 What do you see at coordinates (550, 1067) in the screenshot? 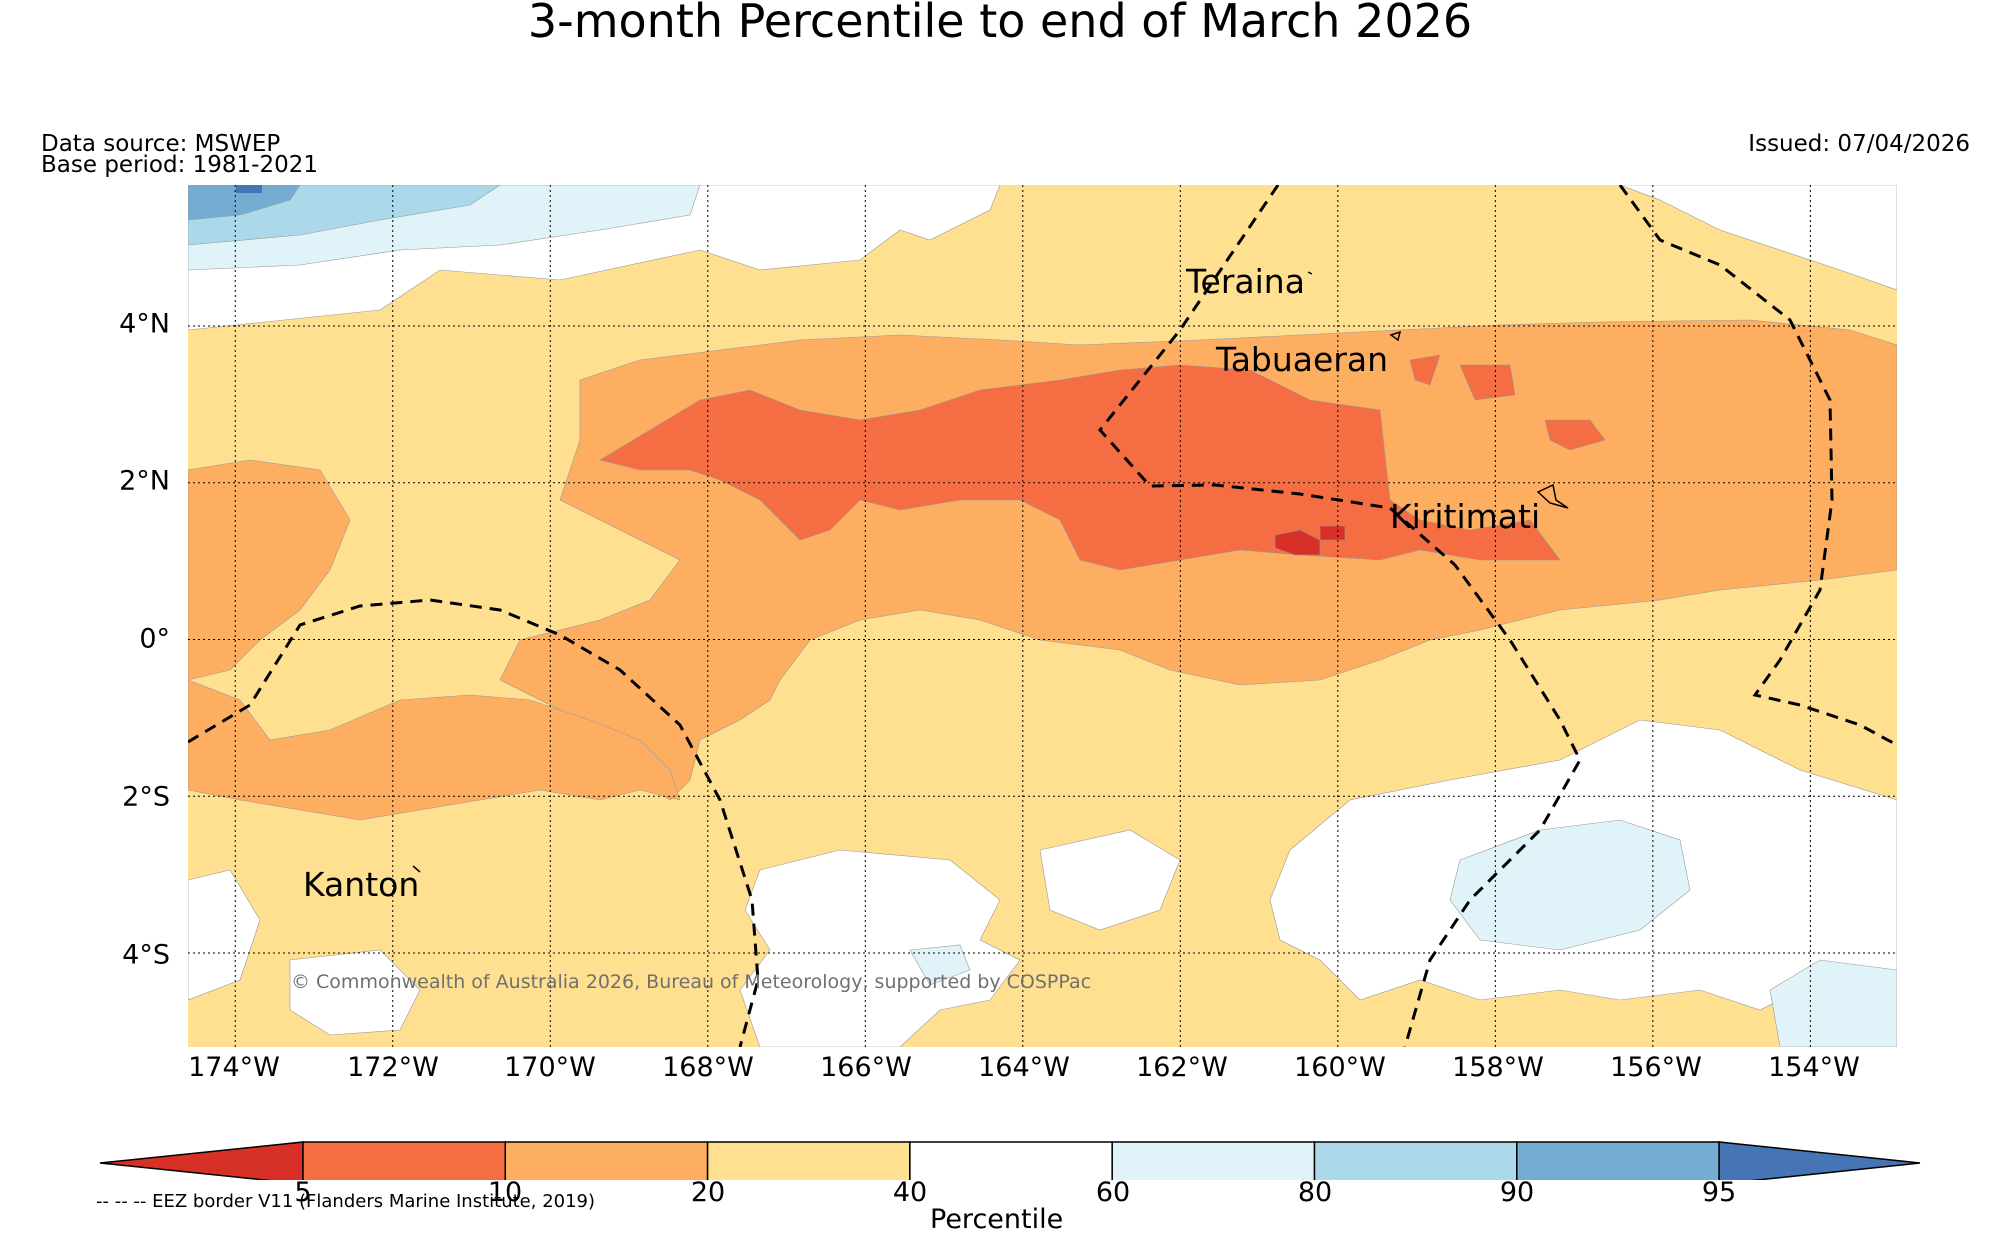
I see `lon-label: 170°W` at bounding box center [550, 1067].